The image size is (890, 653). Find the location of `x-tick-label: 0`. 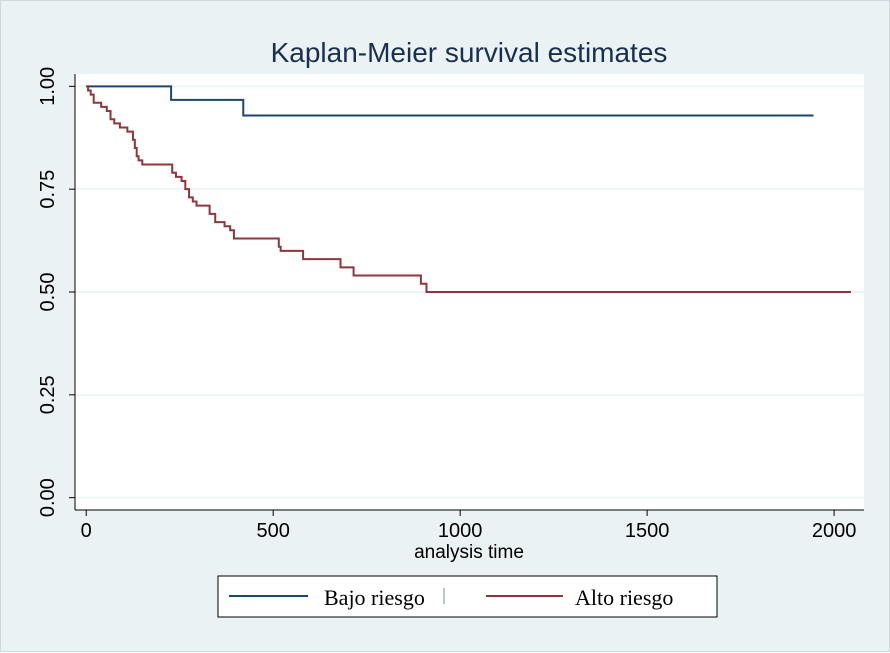

x-tick-label: 0 is located at coordinates (86, 531).